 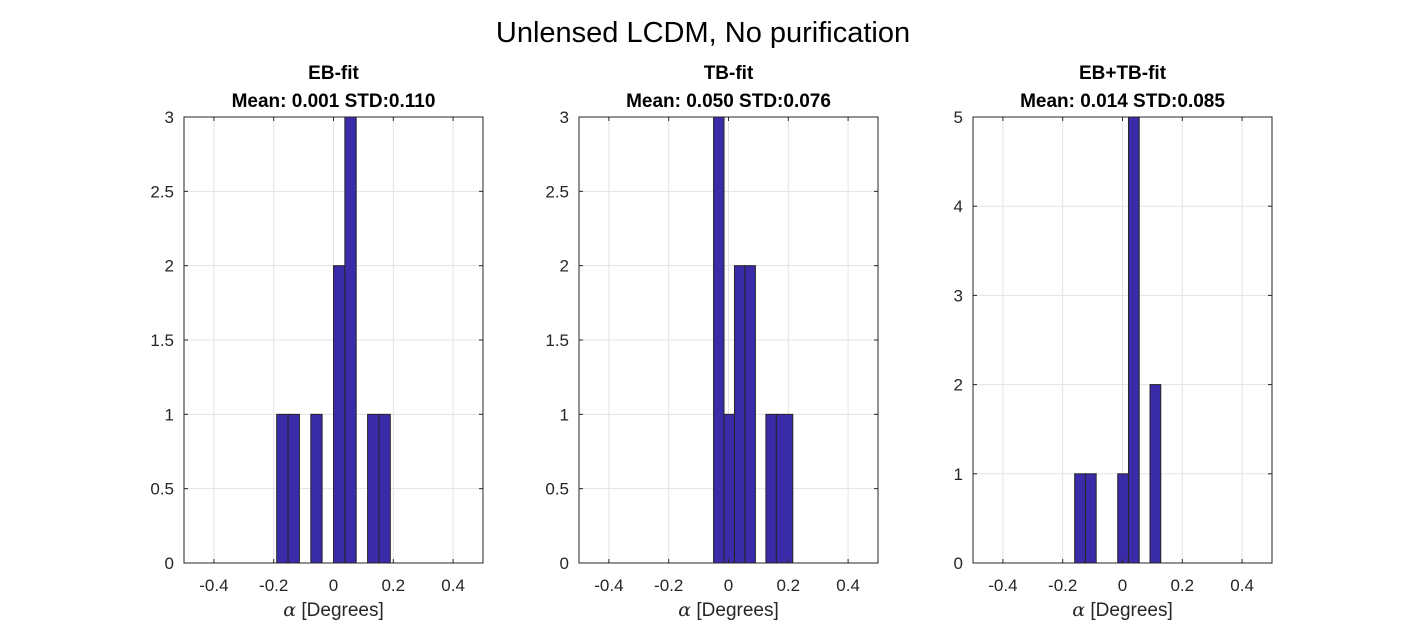 I want to click on subplot-subtitle: Mean: 0.014 STD:0.085, so click(x=1122, y=101).